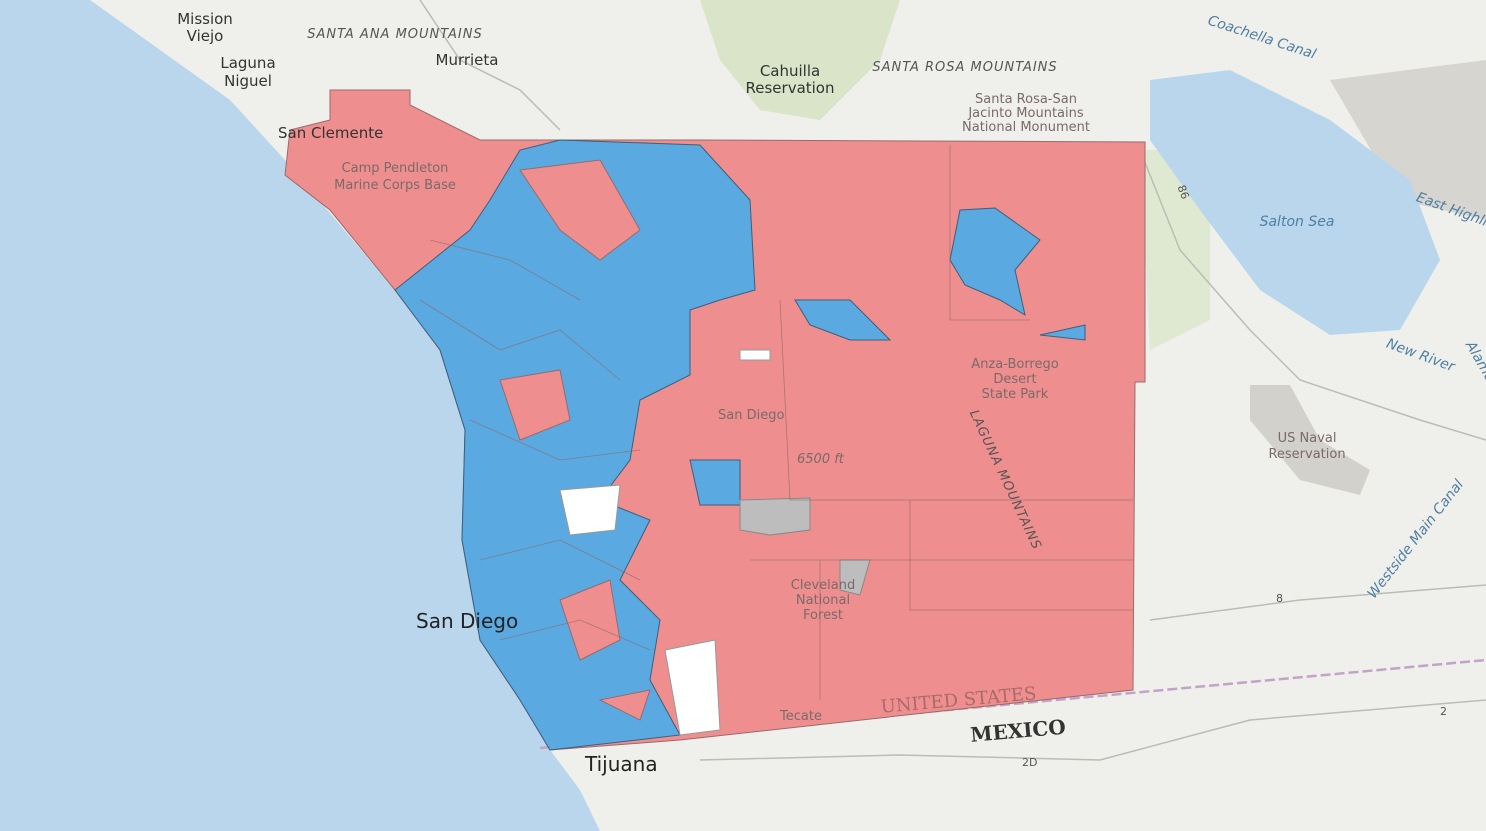 The image size is (1486, 831). Describe the element at coordinates (205, 19) in the screenshot. I see `label-line: Mission` at that location.